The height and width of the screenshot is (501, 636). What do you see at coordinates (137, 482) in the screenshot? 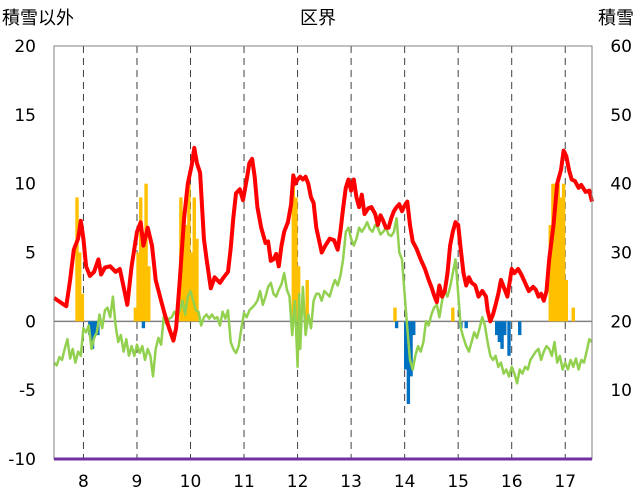
I see `x-tick-label: 9` at bounding box center [137, 482].